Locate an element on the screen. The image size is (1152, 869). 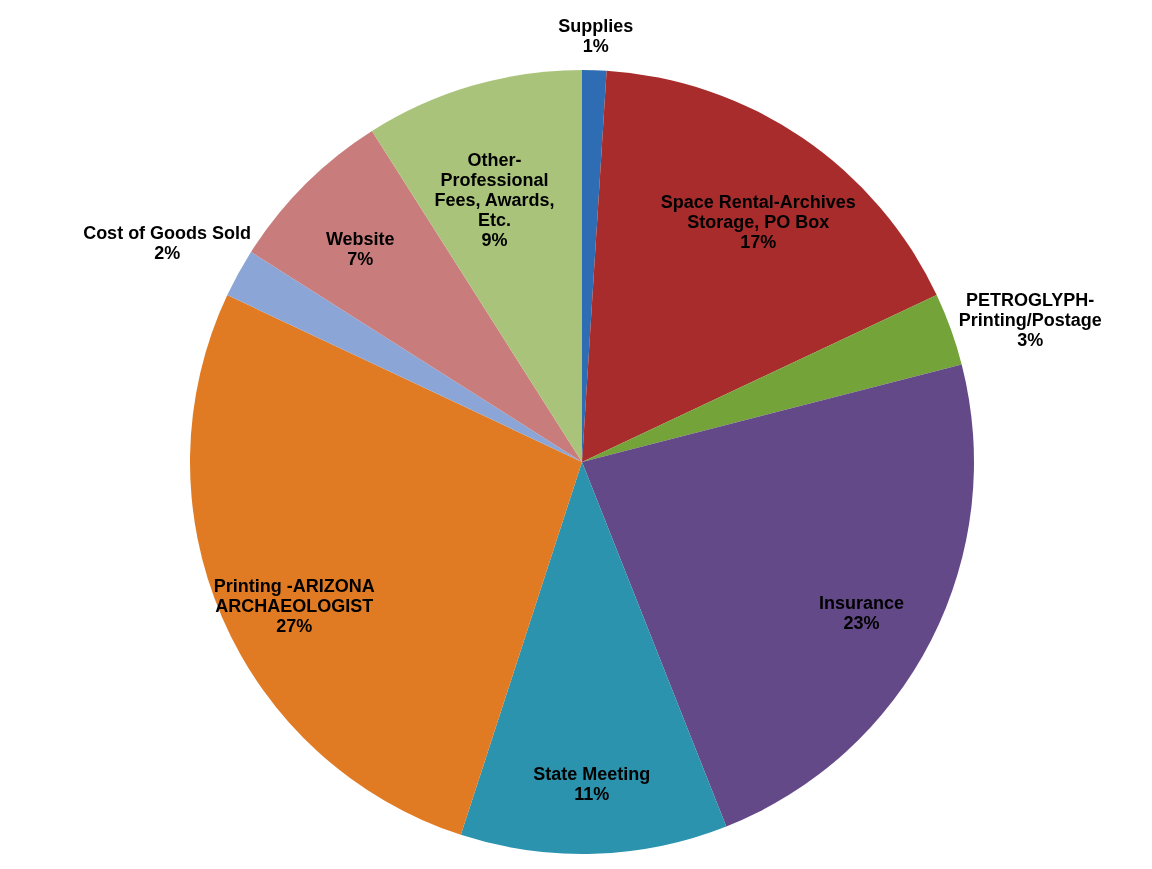
slice-label: Space Rental-Archives Storage, PO Box is located at coordinates (758, 211).